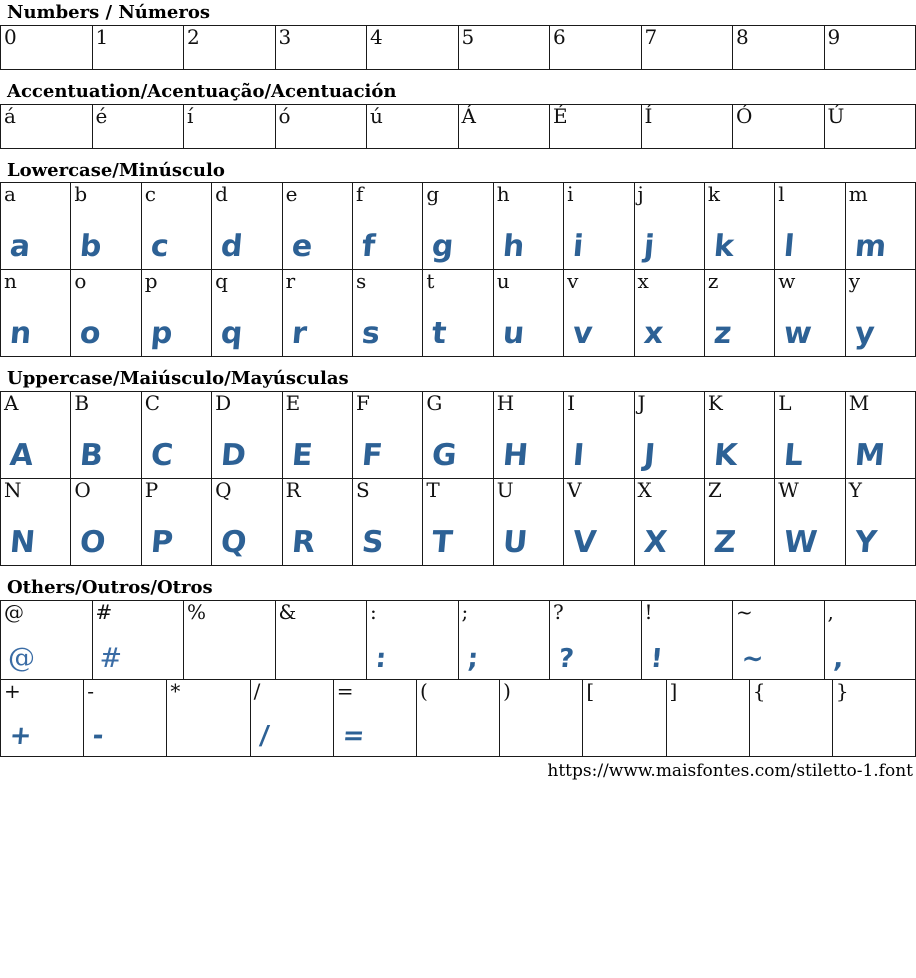 The width and height of the screenshot is (916, 978). Describe the element at coordinates (105, 490) in the screenshot. I see `char-label: O` at that location.